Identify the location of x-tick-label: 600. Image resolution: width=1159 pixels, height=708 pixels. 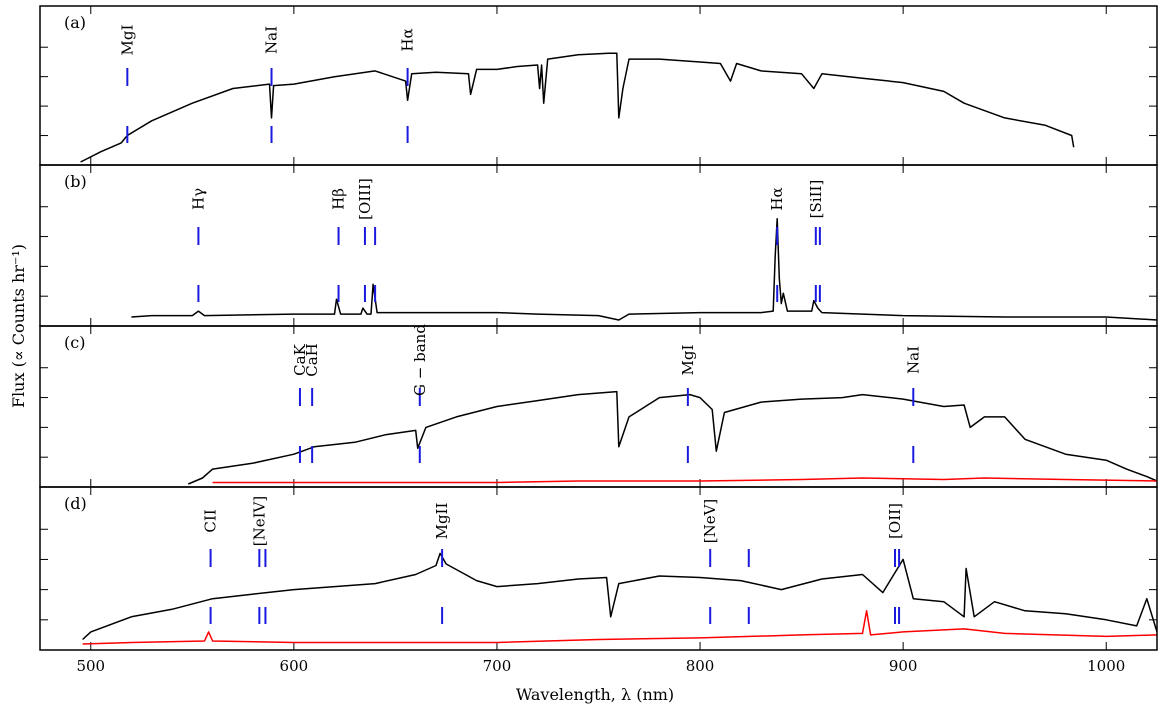
(294, 666).